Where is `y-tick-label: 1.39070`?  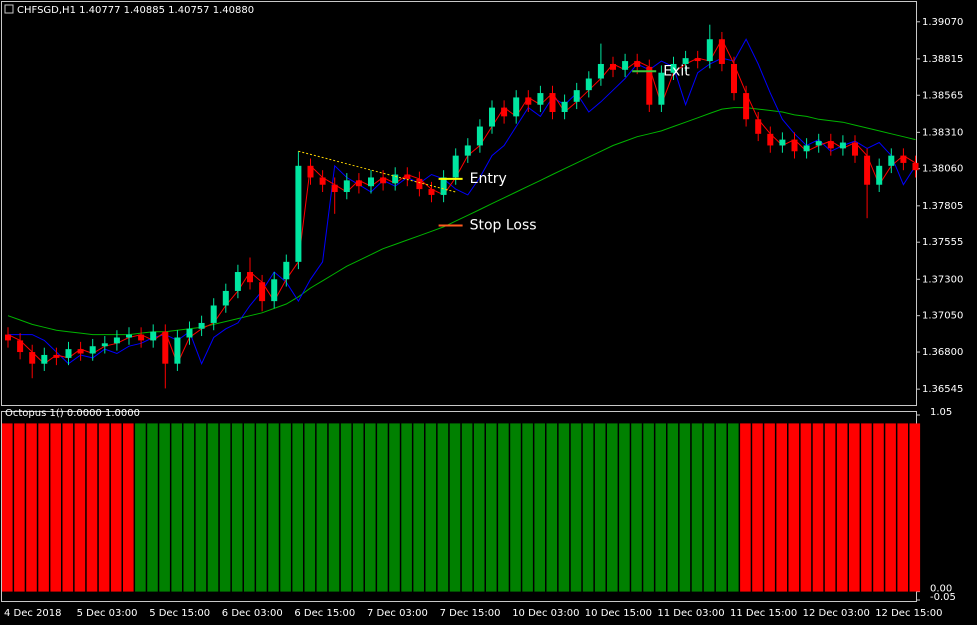 y-tick-label: 1.39070 is located at coordinates (942, 22).